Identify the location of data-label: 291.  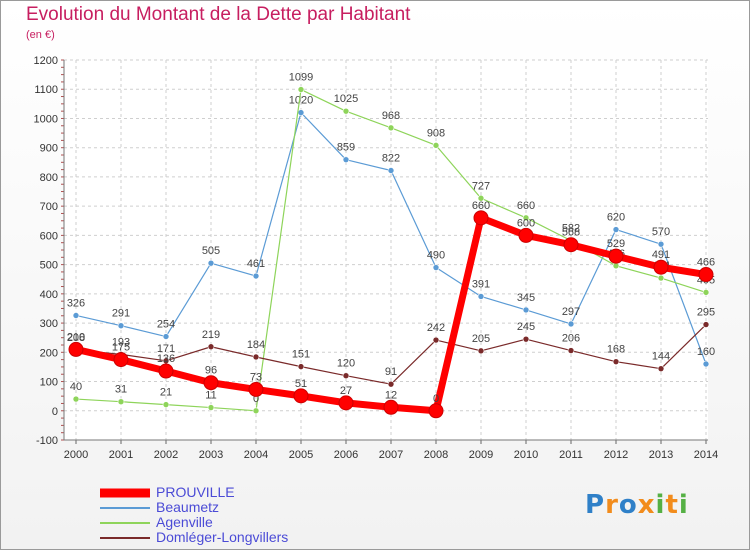
(121, 314).